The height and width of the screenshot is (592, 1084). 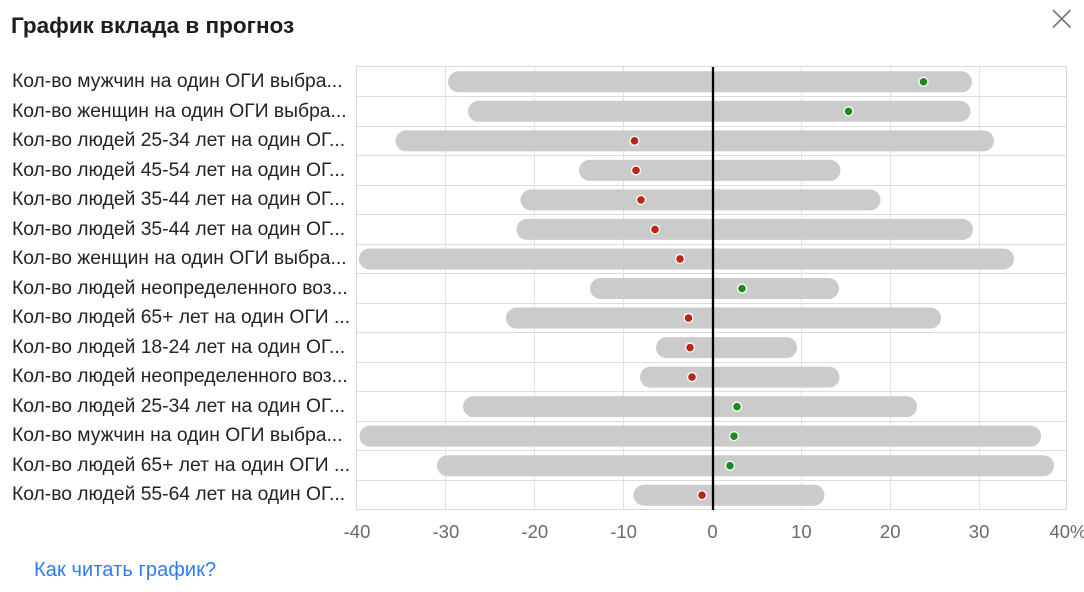 What do you see at coordinates (623, 531) in the screenshot?
I see `svg-text: -10` at bounding box center [623, 531].